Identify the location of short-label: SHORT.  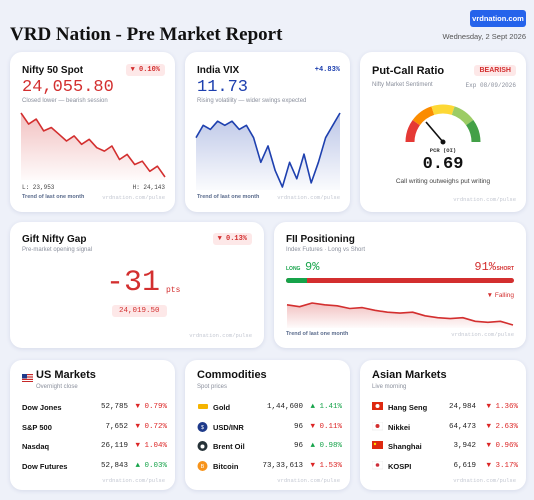
(505, 269).